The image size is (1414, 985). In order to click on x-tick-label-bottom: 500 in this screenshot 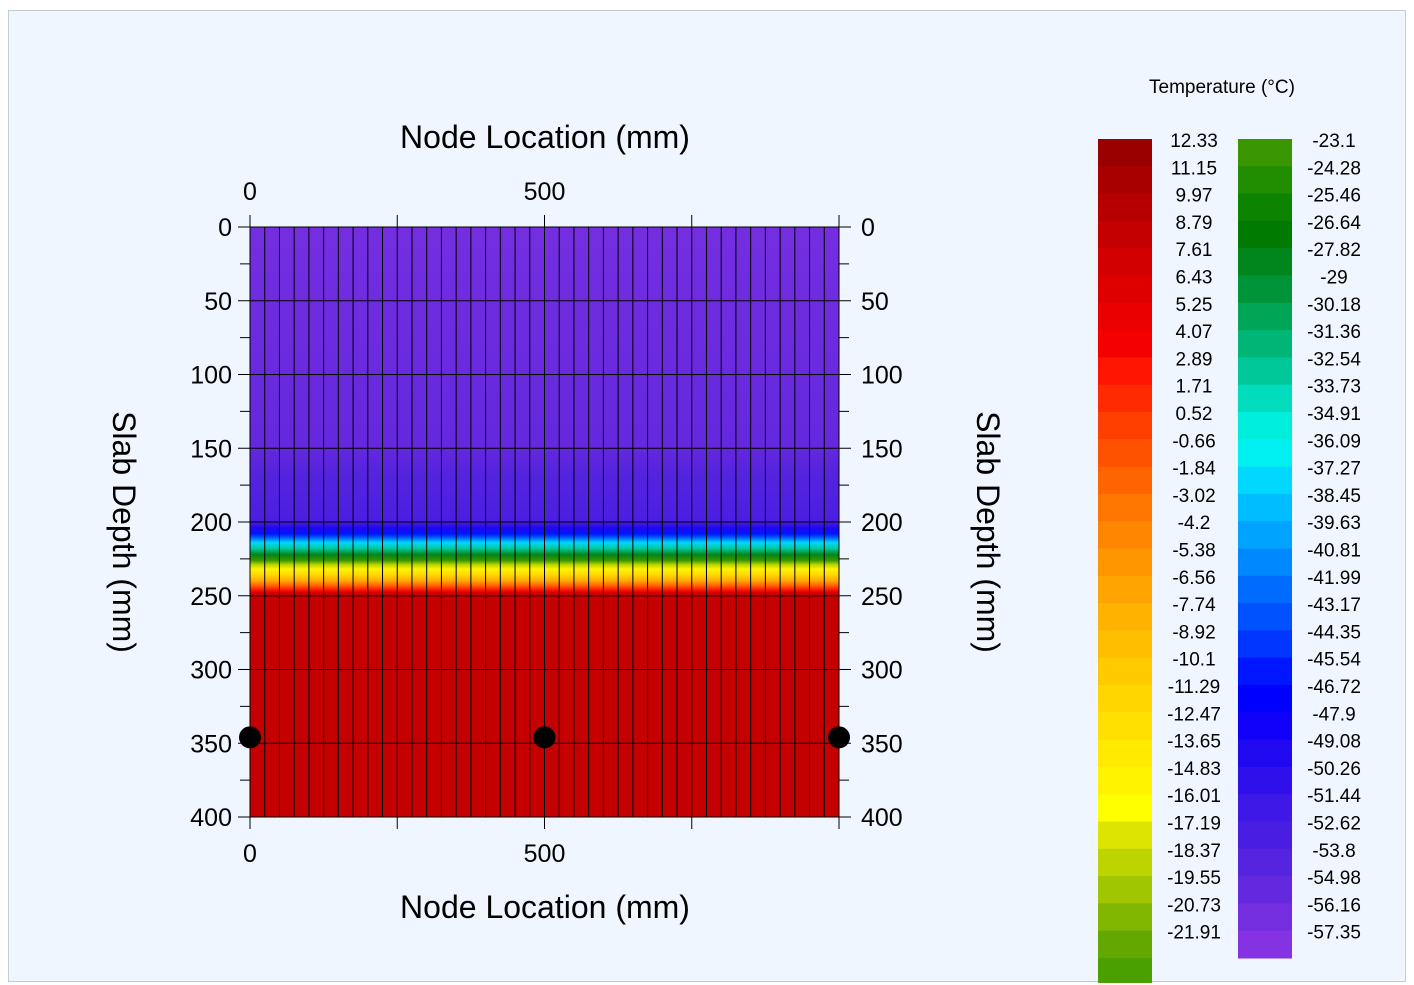, I will do `click(545, 854)`.